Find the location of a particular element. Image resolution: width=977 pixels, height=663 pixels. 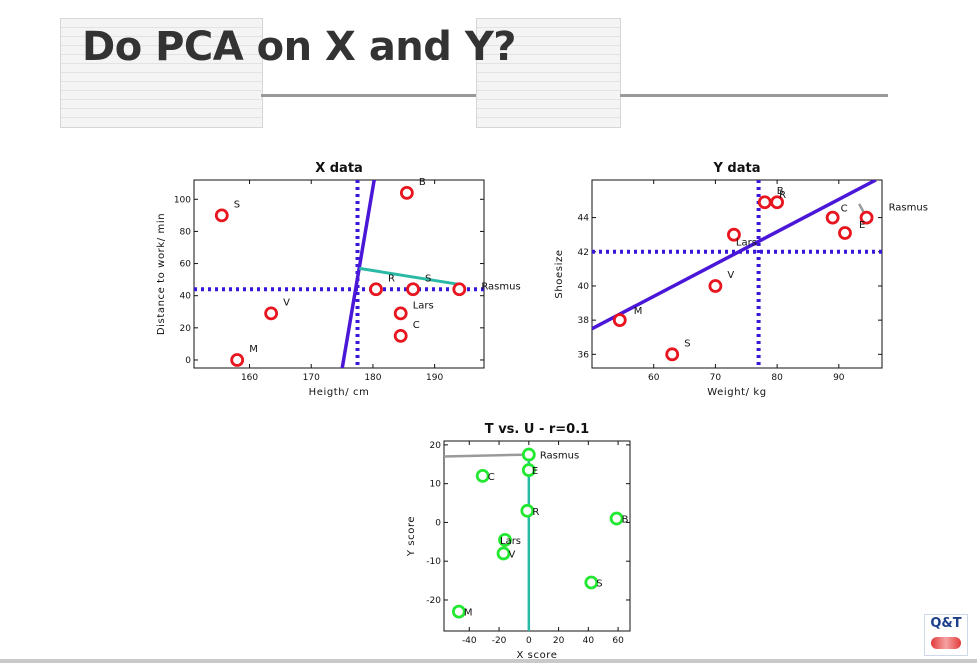

title-rule-right is located at coordinates (754, 95).